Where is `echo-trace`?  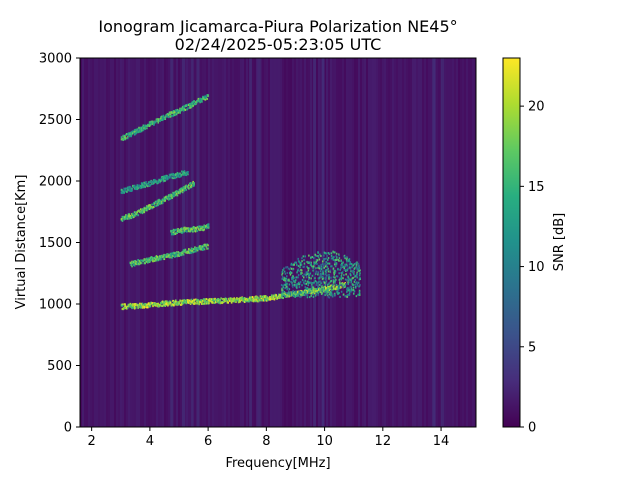
echo-trace is located at coordinates (169, 255).